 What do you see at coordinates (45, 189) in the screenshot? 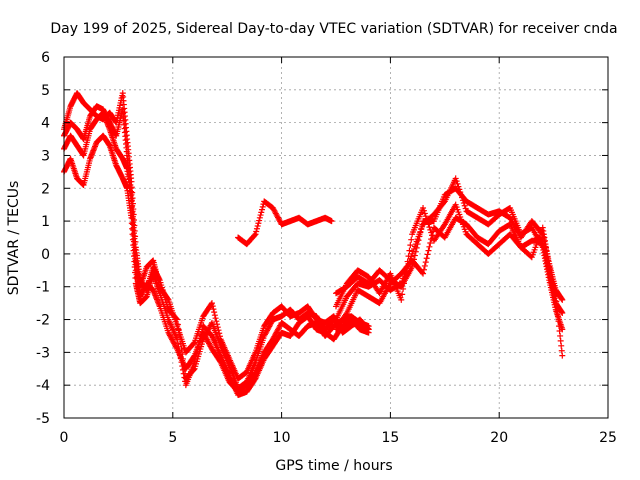
I see `y-tick-label: 2` at bounding box center [45, 189].